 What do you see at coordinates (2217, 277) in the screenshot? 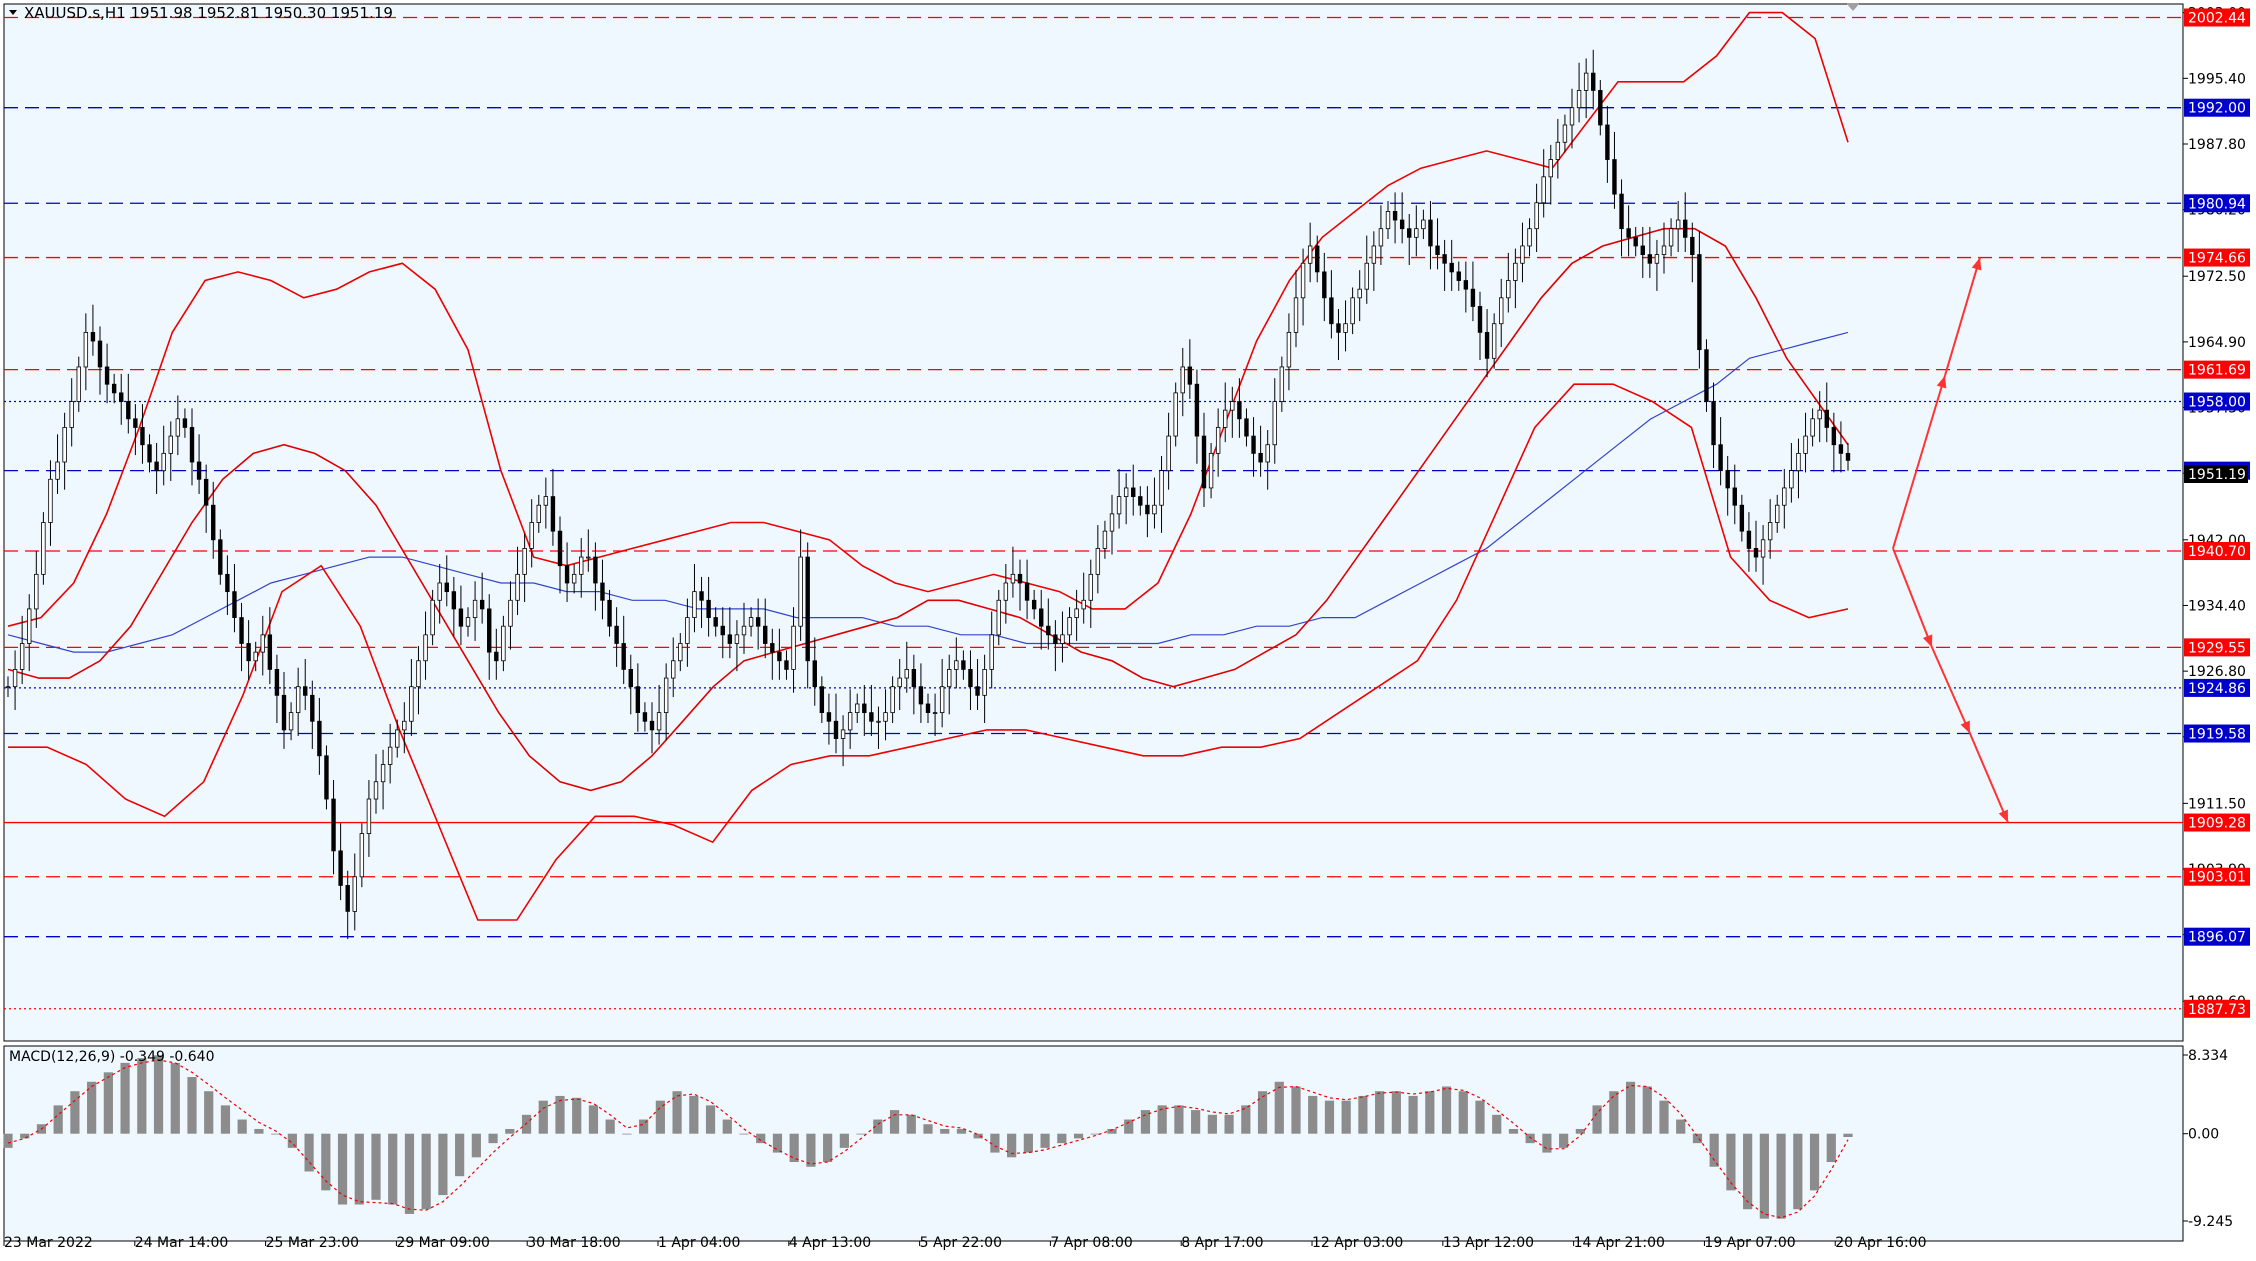
I see `y-tick-label-4: 1972.50` at bounding box center [2217, 277].